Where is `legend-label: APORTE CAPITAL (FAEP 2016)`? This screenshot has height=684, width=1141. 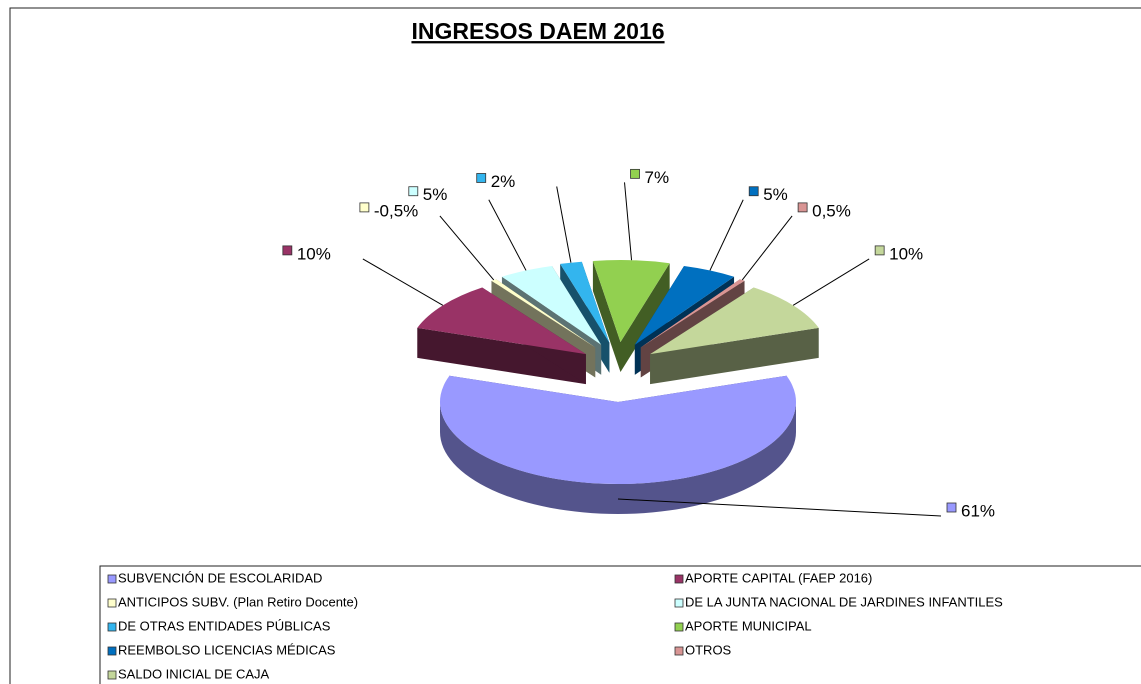
legend-label: APORTE CAPITAL (FAEP 2016) is located at coordinates (778, 577).